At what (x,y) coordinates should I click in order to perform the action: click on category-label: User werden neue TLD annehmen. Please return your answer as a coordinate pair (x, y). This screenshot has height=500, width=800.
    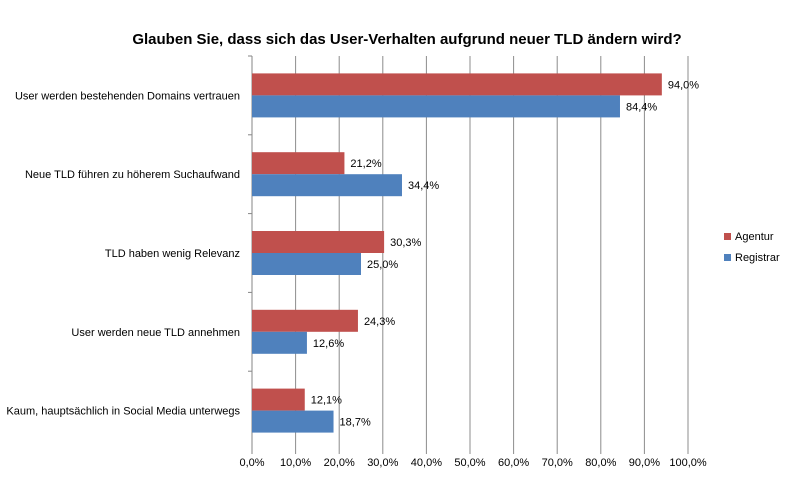
    Looking at the image, I should click on (155, 333).